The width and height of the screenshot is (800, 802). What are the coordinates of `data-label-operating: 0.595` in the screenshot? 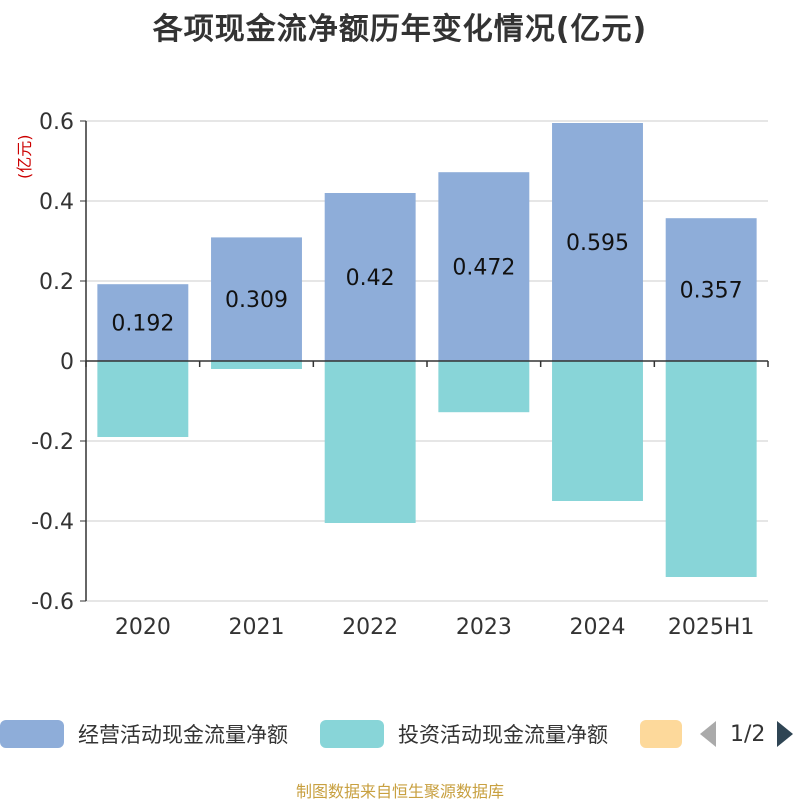 It's located at (597, 243).